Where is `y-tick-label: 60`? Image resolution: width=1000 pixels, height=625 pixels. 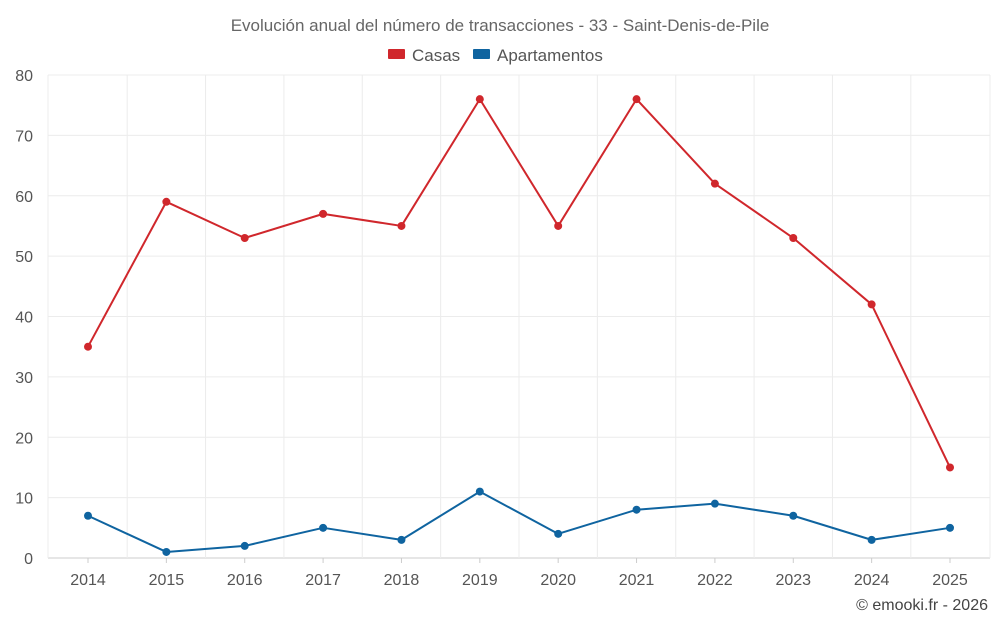 y-tick-label: 60 is located at coordinates (24, 197).